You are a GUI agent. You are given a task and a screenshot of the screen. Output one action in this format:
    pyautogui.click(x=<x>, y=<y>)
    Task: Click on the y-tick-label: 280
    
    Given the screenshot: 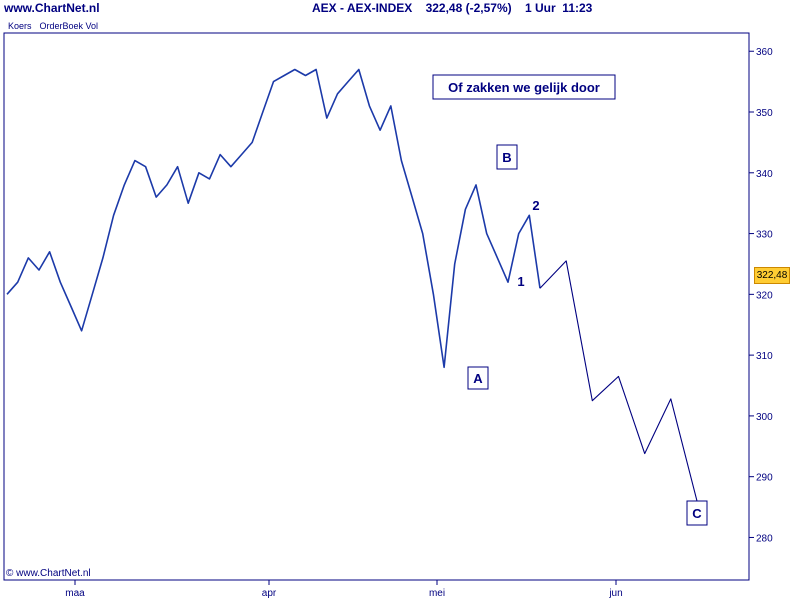 What is the action you would take?
    pyautogui.click(x=764, y=538)
    